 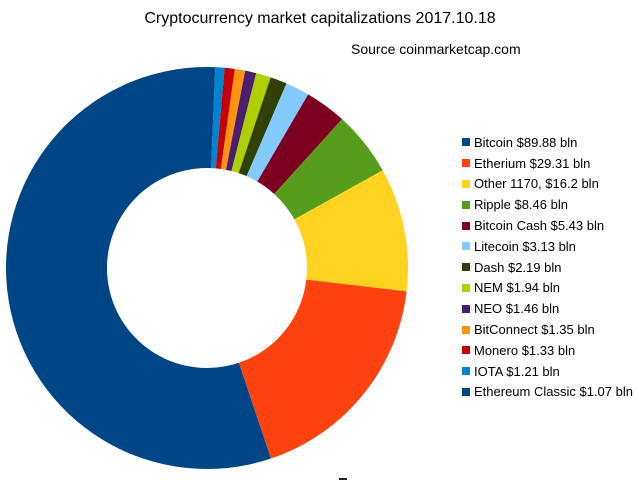 I want to click on legend-item: NEO $1.46 bln, so click(x=547, y=308).